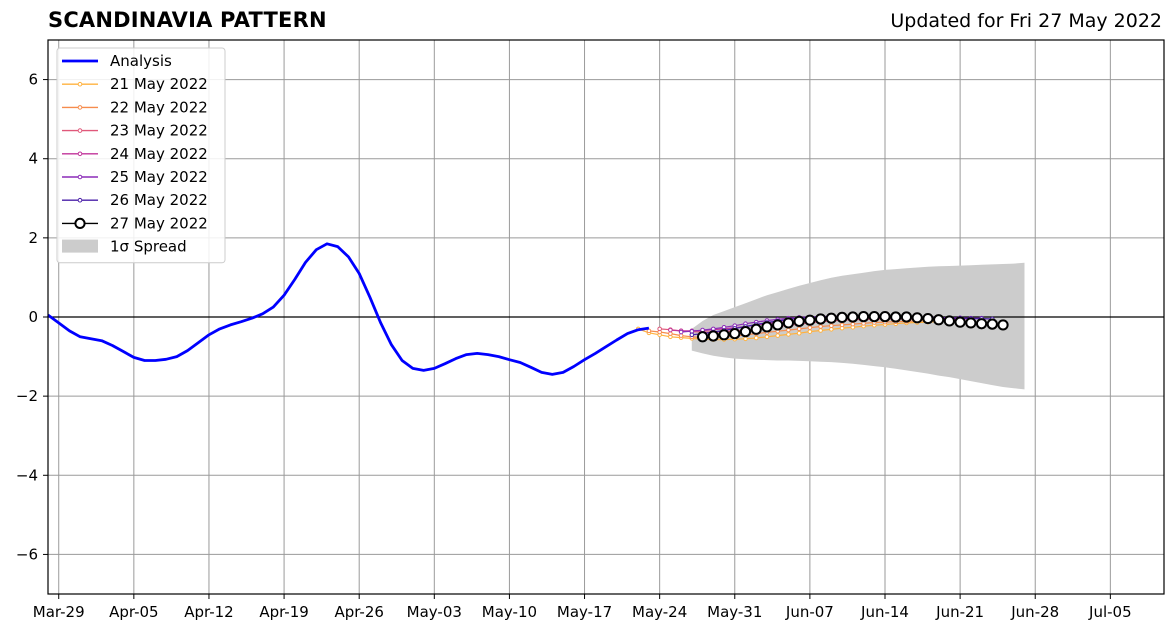  I want to click on y-tick-label: −6, so click(27, 554).